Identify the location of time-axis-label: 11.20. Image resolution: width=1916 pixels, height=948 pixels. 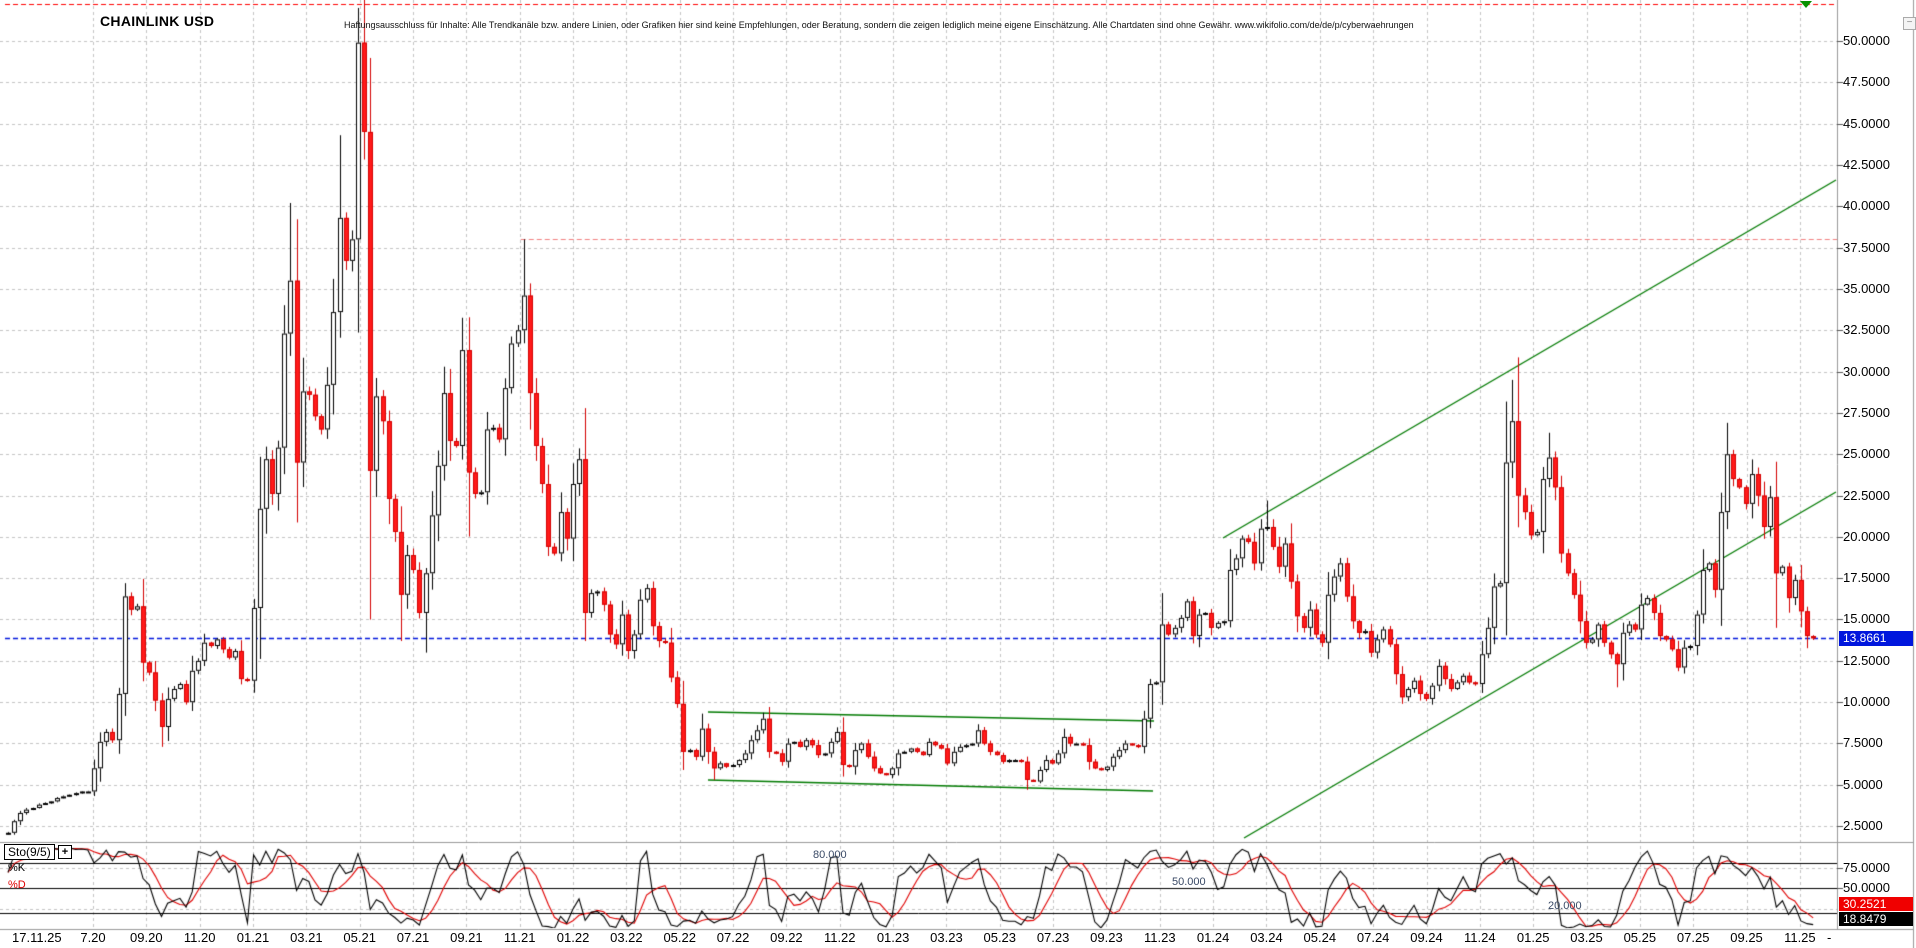
(199, 937).